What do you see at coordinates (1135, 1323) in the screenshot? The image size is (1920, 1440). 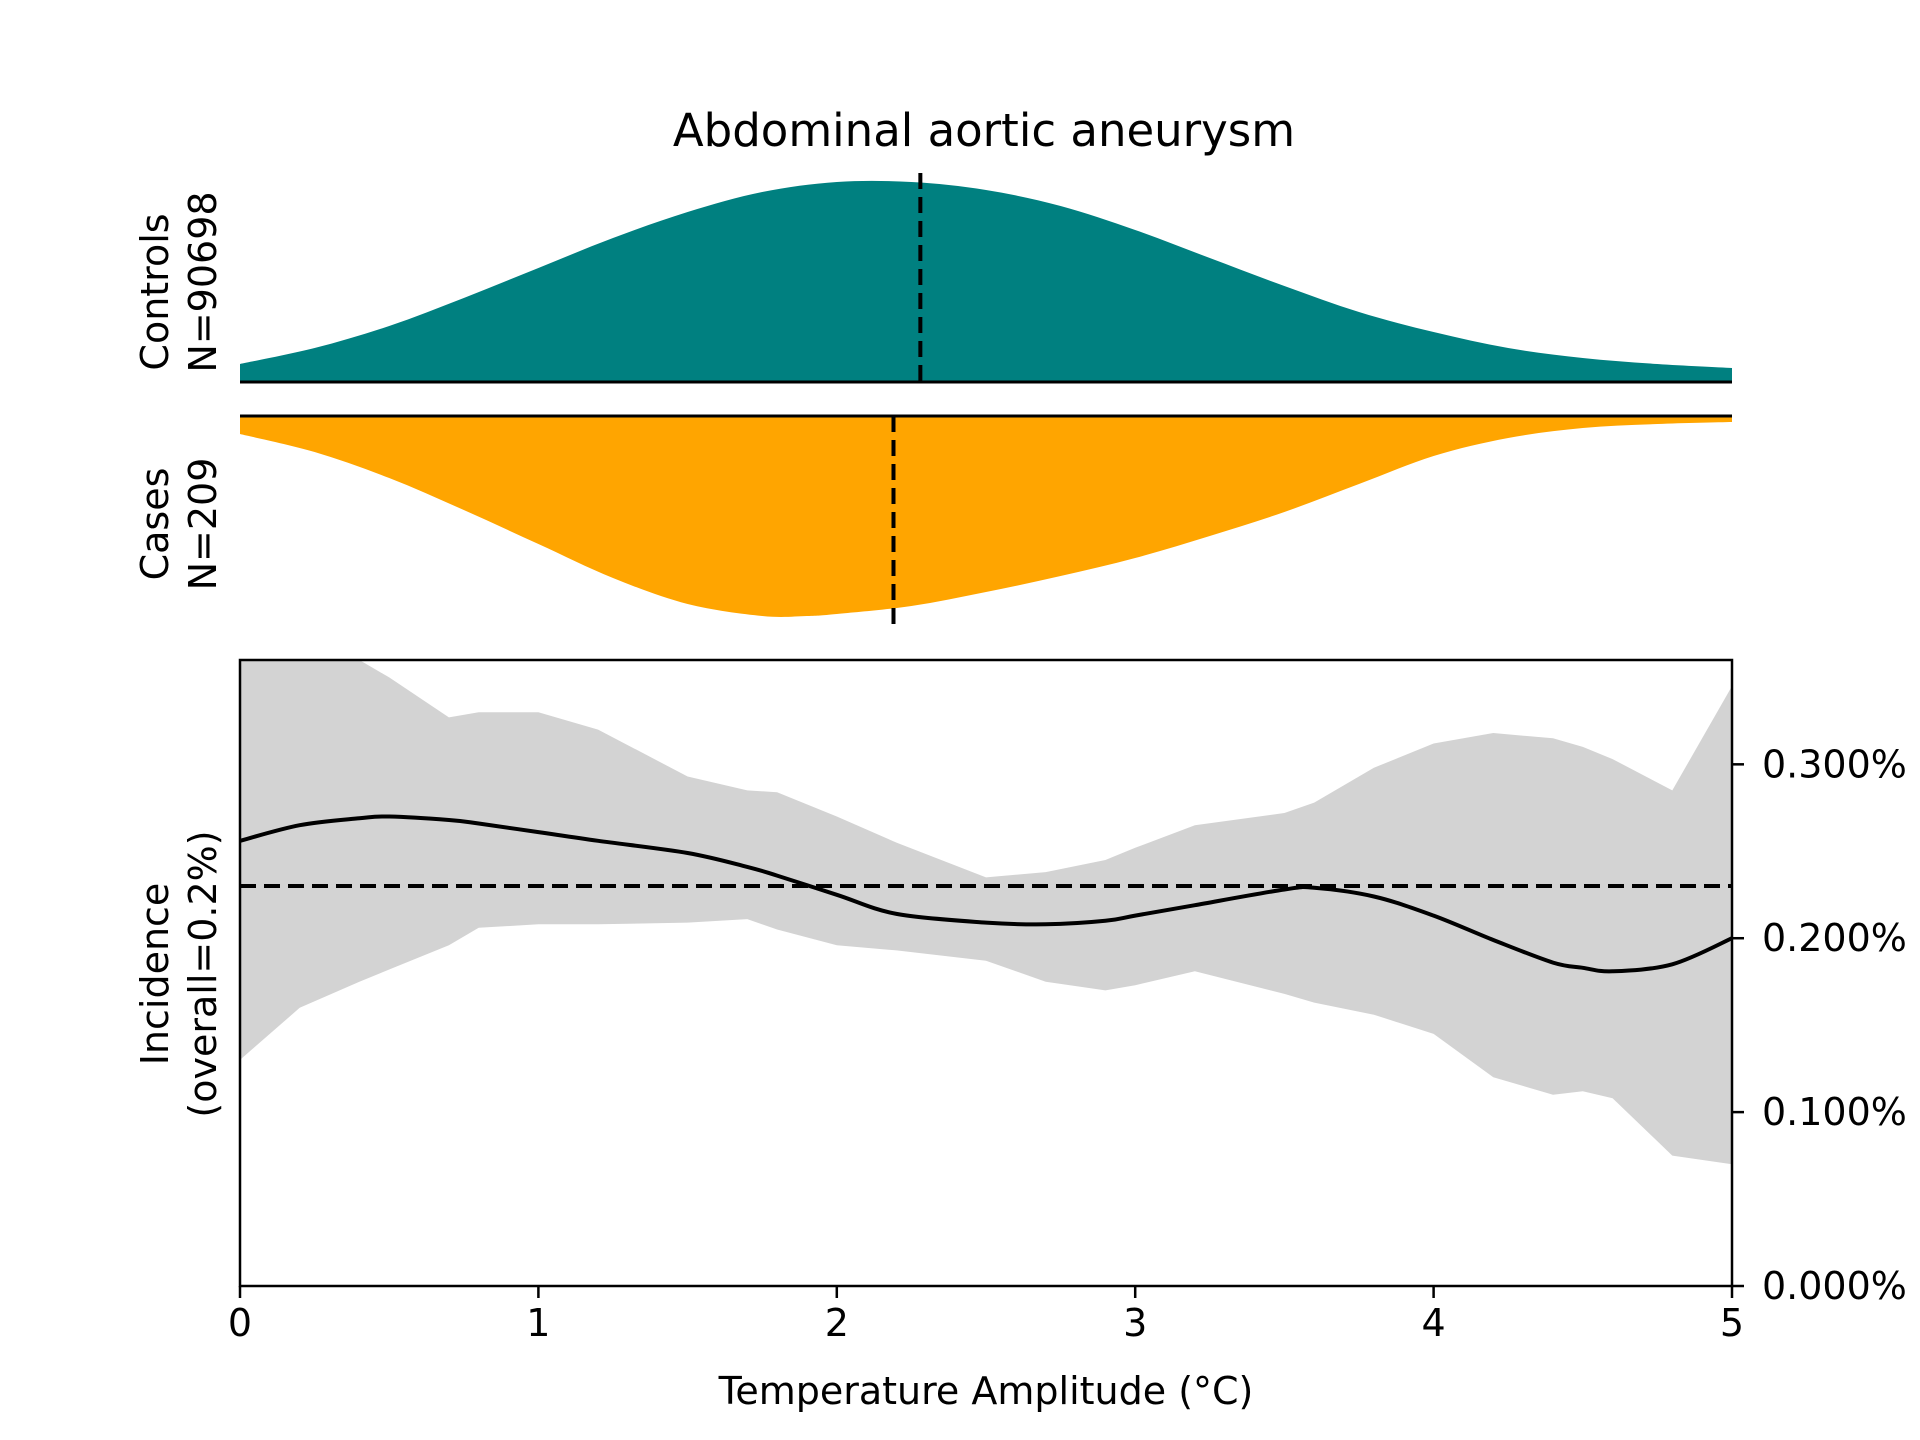 I see `x-tick-label: 3` at bounding box center [1135, 1323].